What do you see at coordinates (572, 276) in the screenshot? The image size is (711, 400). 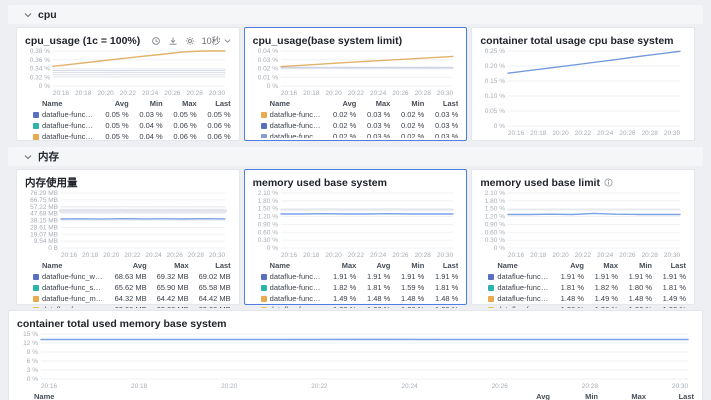 I see `legend-stat-value: 1.91 %` at bounding box center [572, 276].